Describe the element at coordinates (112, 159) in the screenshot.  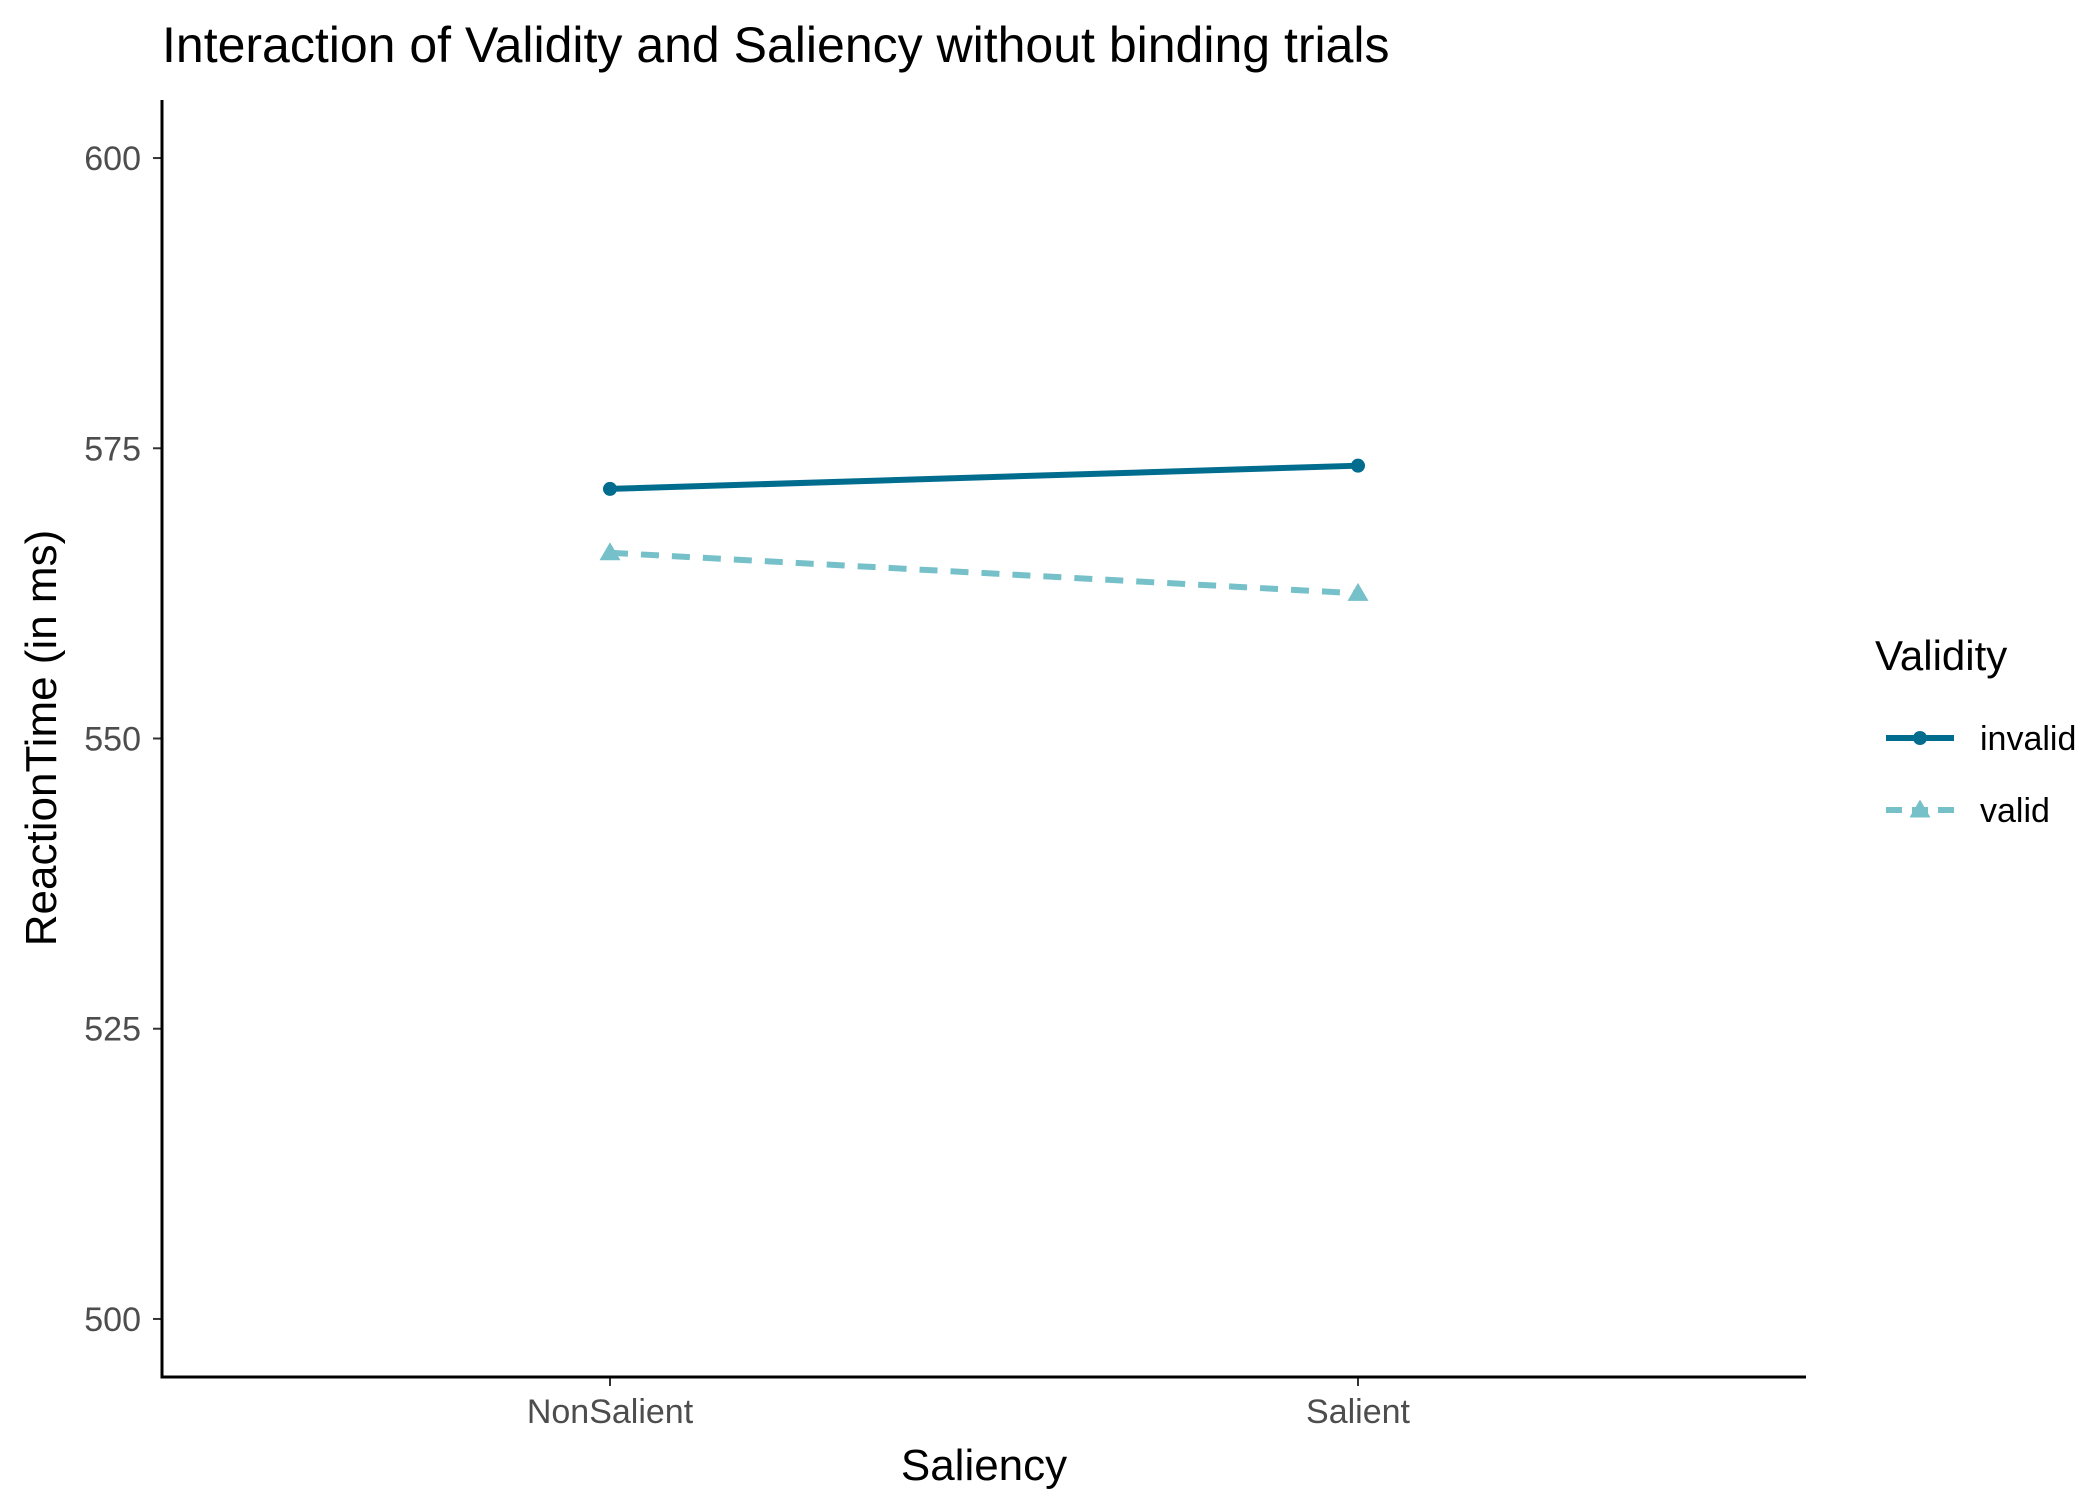
I see `y-tick-label: 600` at that location.